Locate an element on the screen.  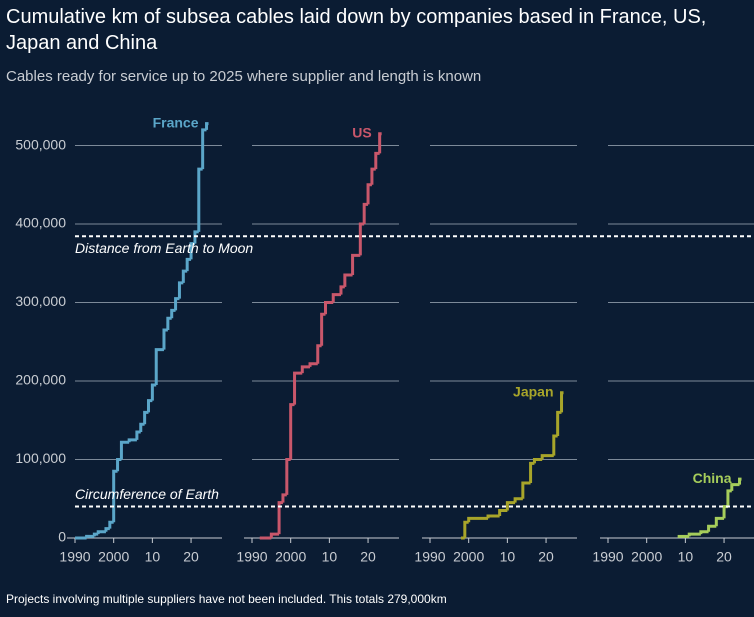
series-label: China is located at coordinates (712, 478).